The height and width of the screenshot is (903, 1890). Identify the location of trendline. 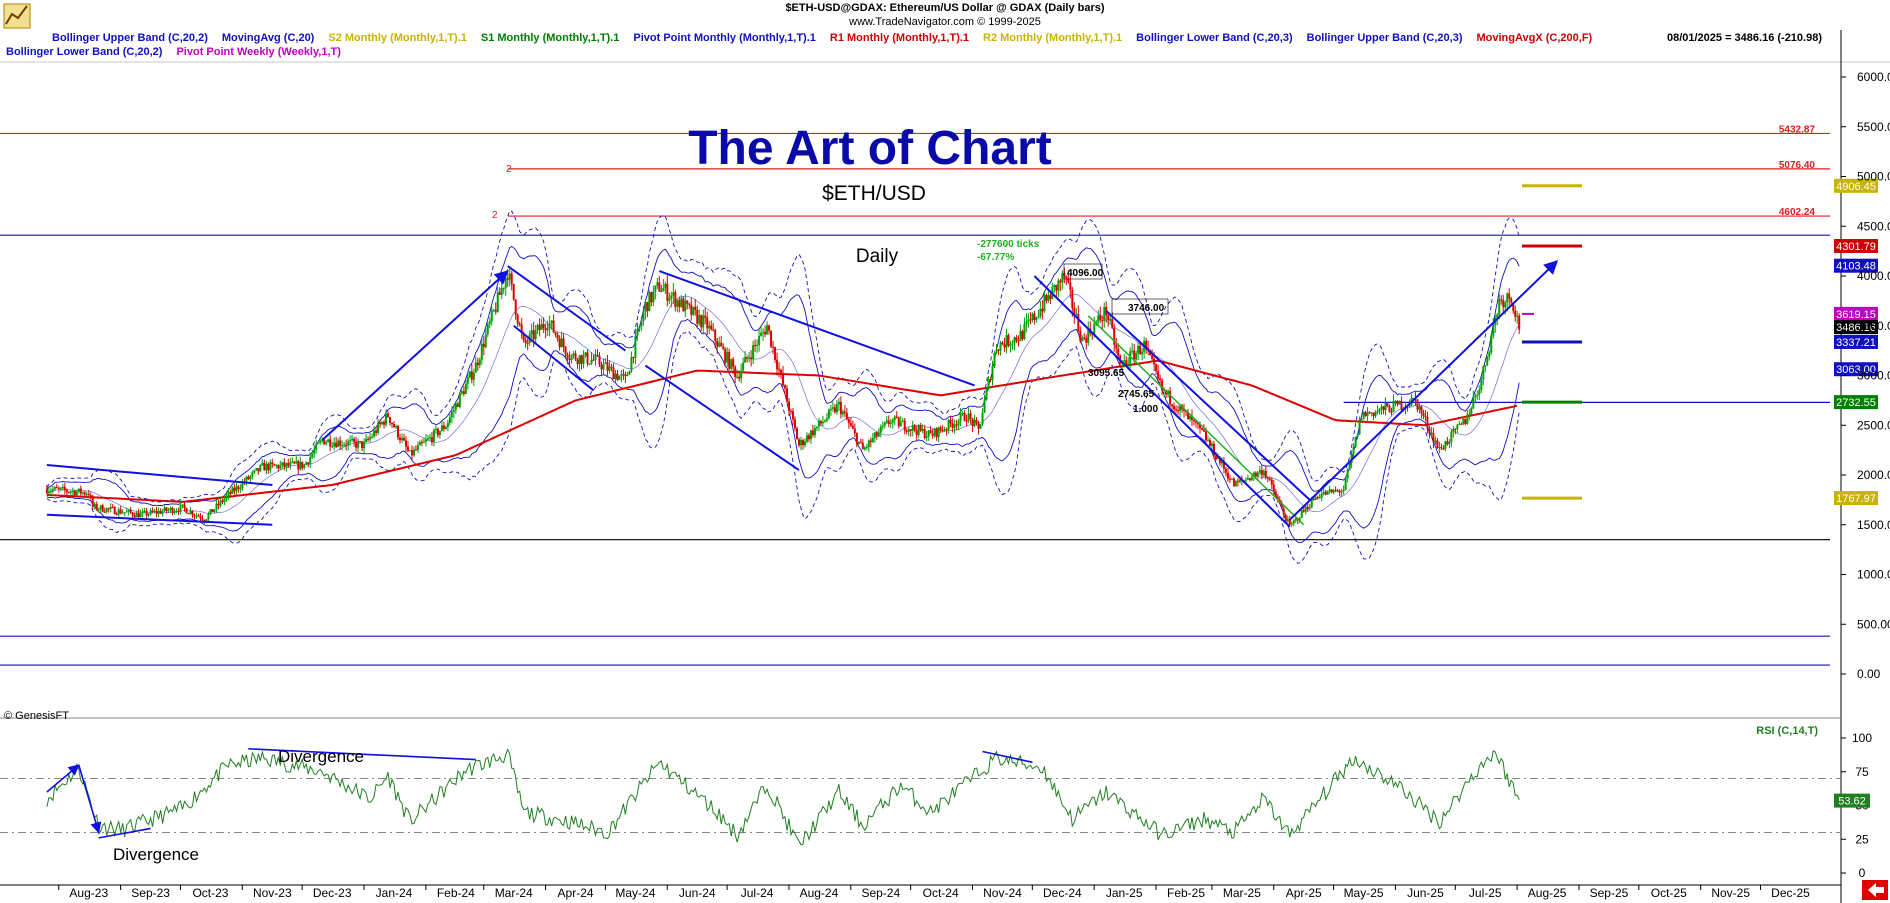
(722, 417).